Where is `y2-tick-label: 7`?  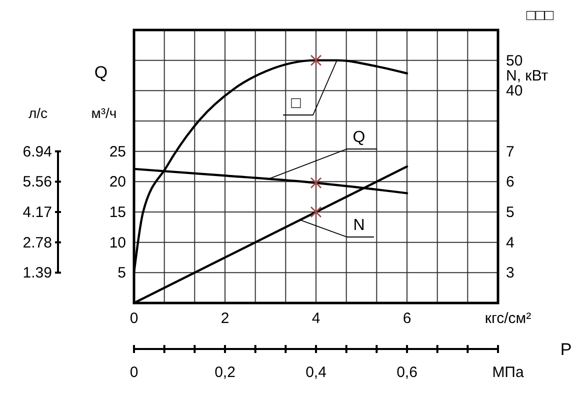 y2-tick-label: 7 is located at coordinates (510, 151).